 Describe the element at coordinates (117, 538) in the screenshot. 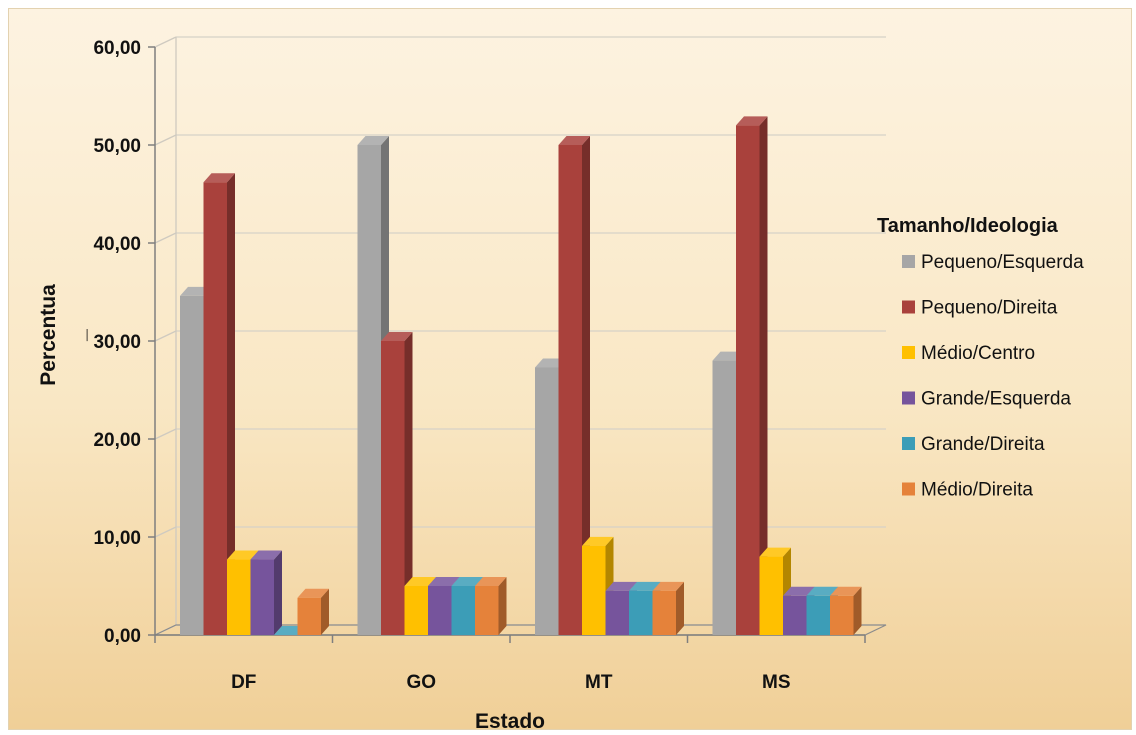

I see `y-tick-label: 10,00` at that location.